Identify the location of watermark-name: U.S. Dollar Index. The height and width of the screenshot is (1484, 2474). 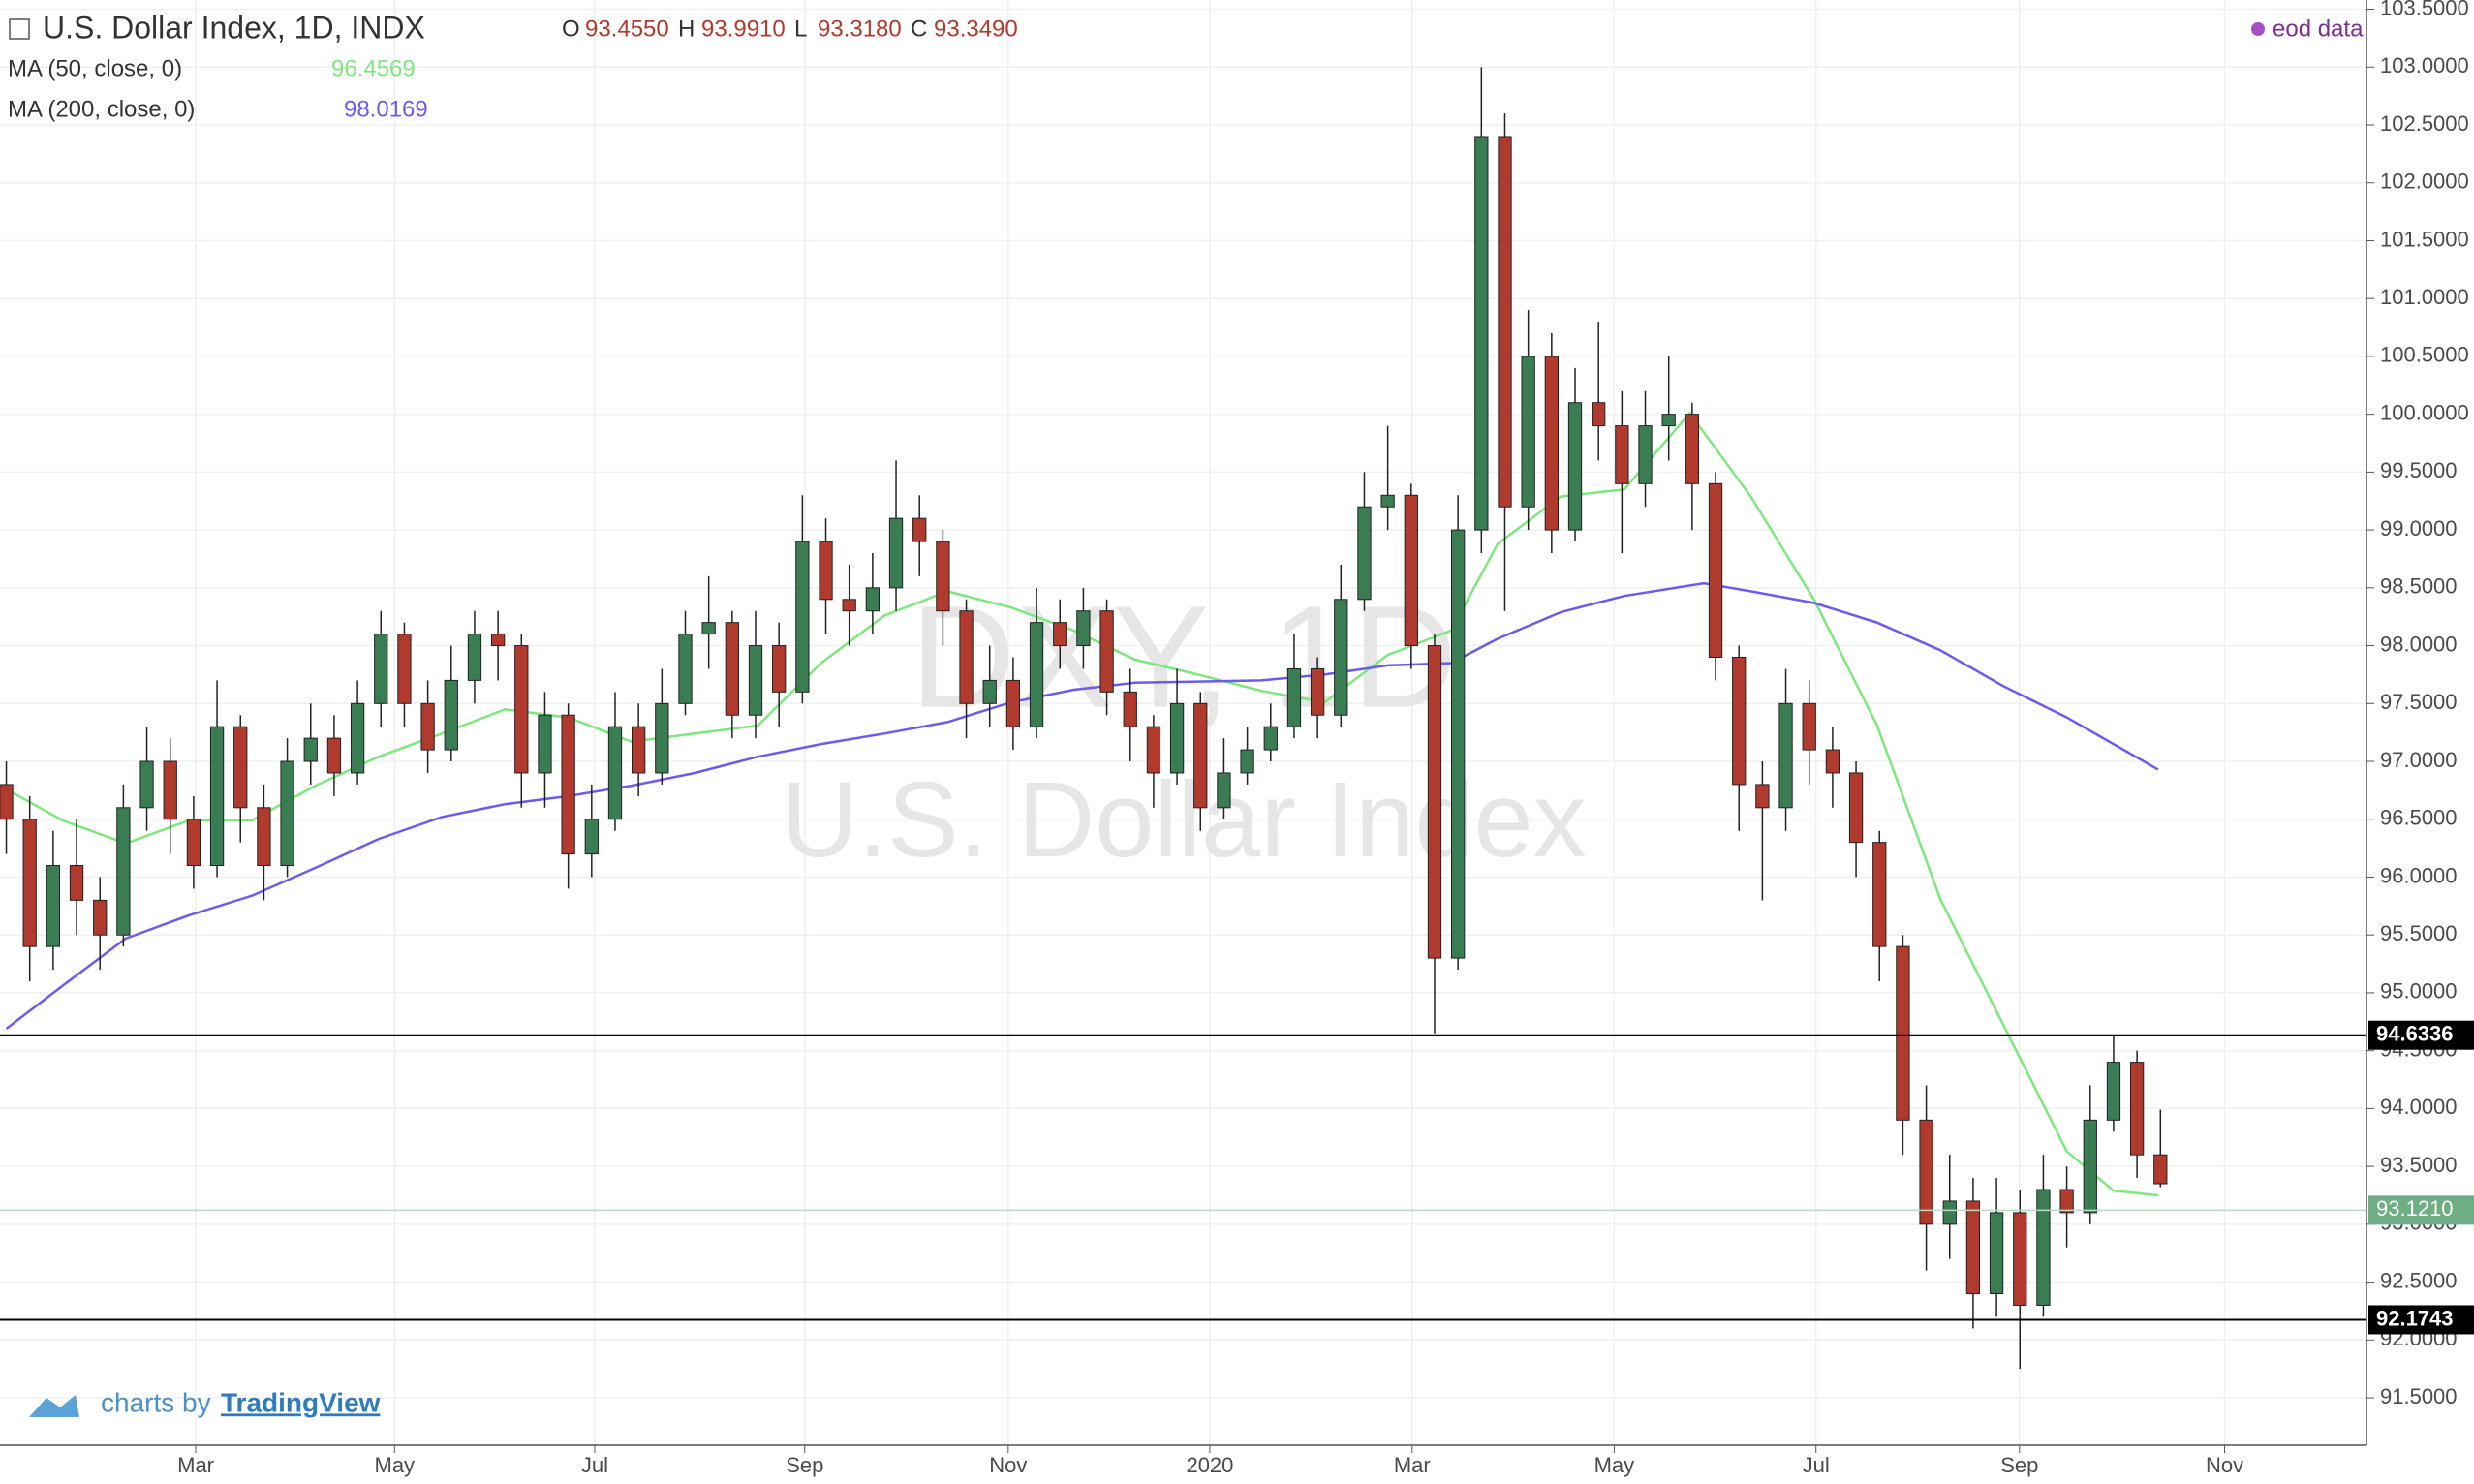
(1183, 820).